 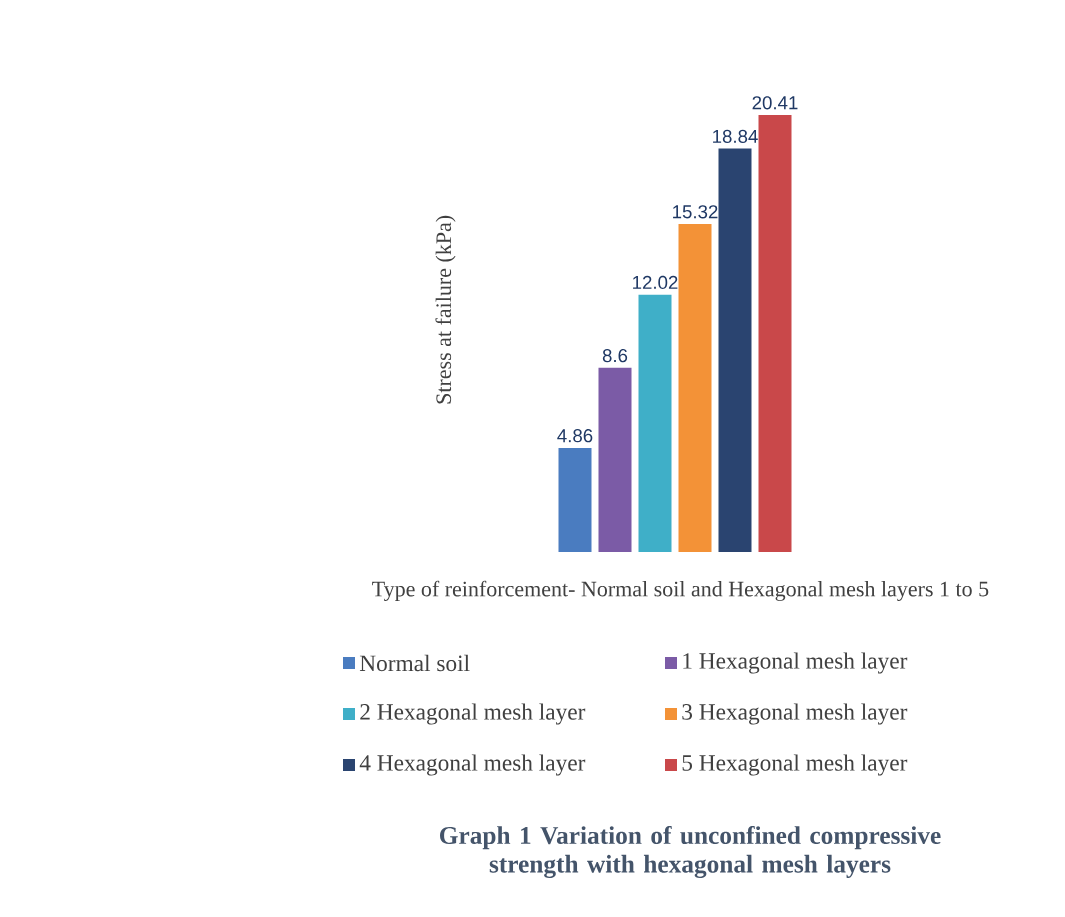 I want to click on data-label: 4.86, so click(x=575, y=436).